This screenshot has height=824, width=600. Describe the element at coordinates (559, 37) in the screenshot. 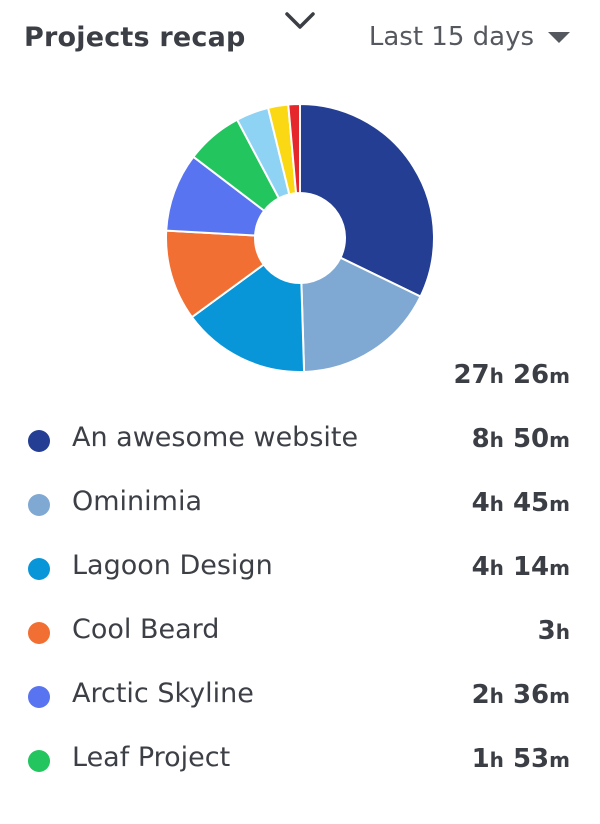

I see `caret-down-icon` at that location.